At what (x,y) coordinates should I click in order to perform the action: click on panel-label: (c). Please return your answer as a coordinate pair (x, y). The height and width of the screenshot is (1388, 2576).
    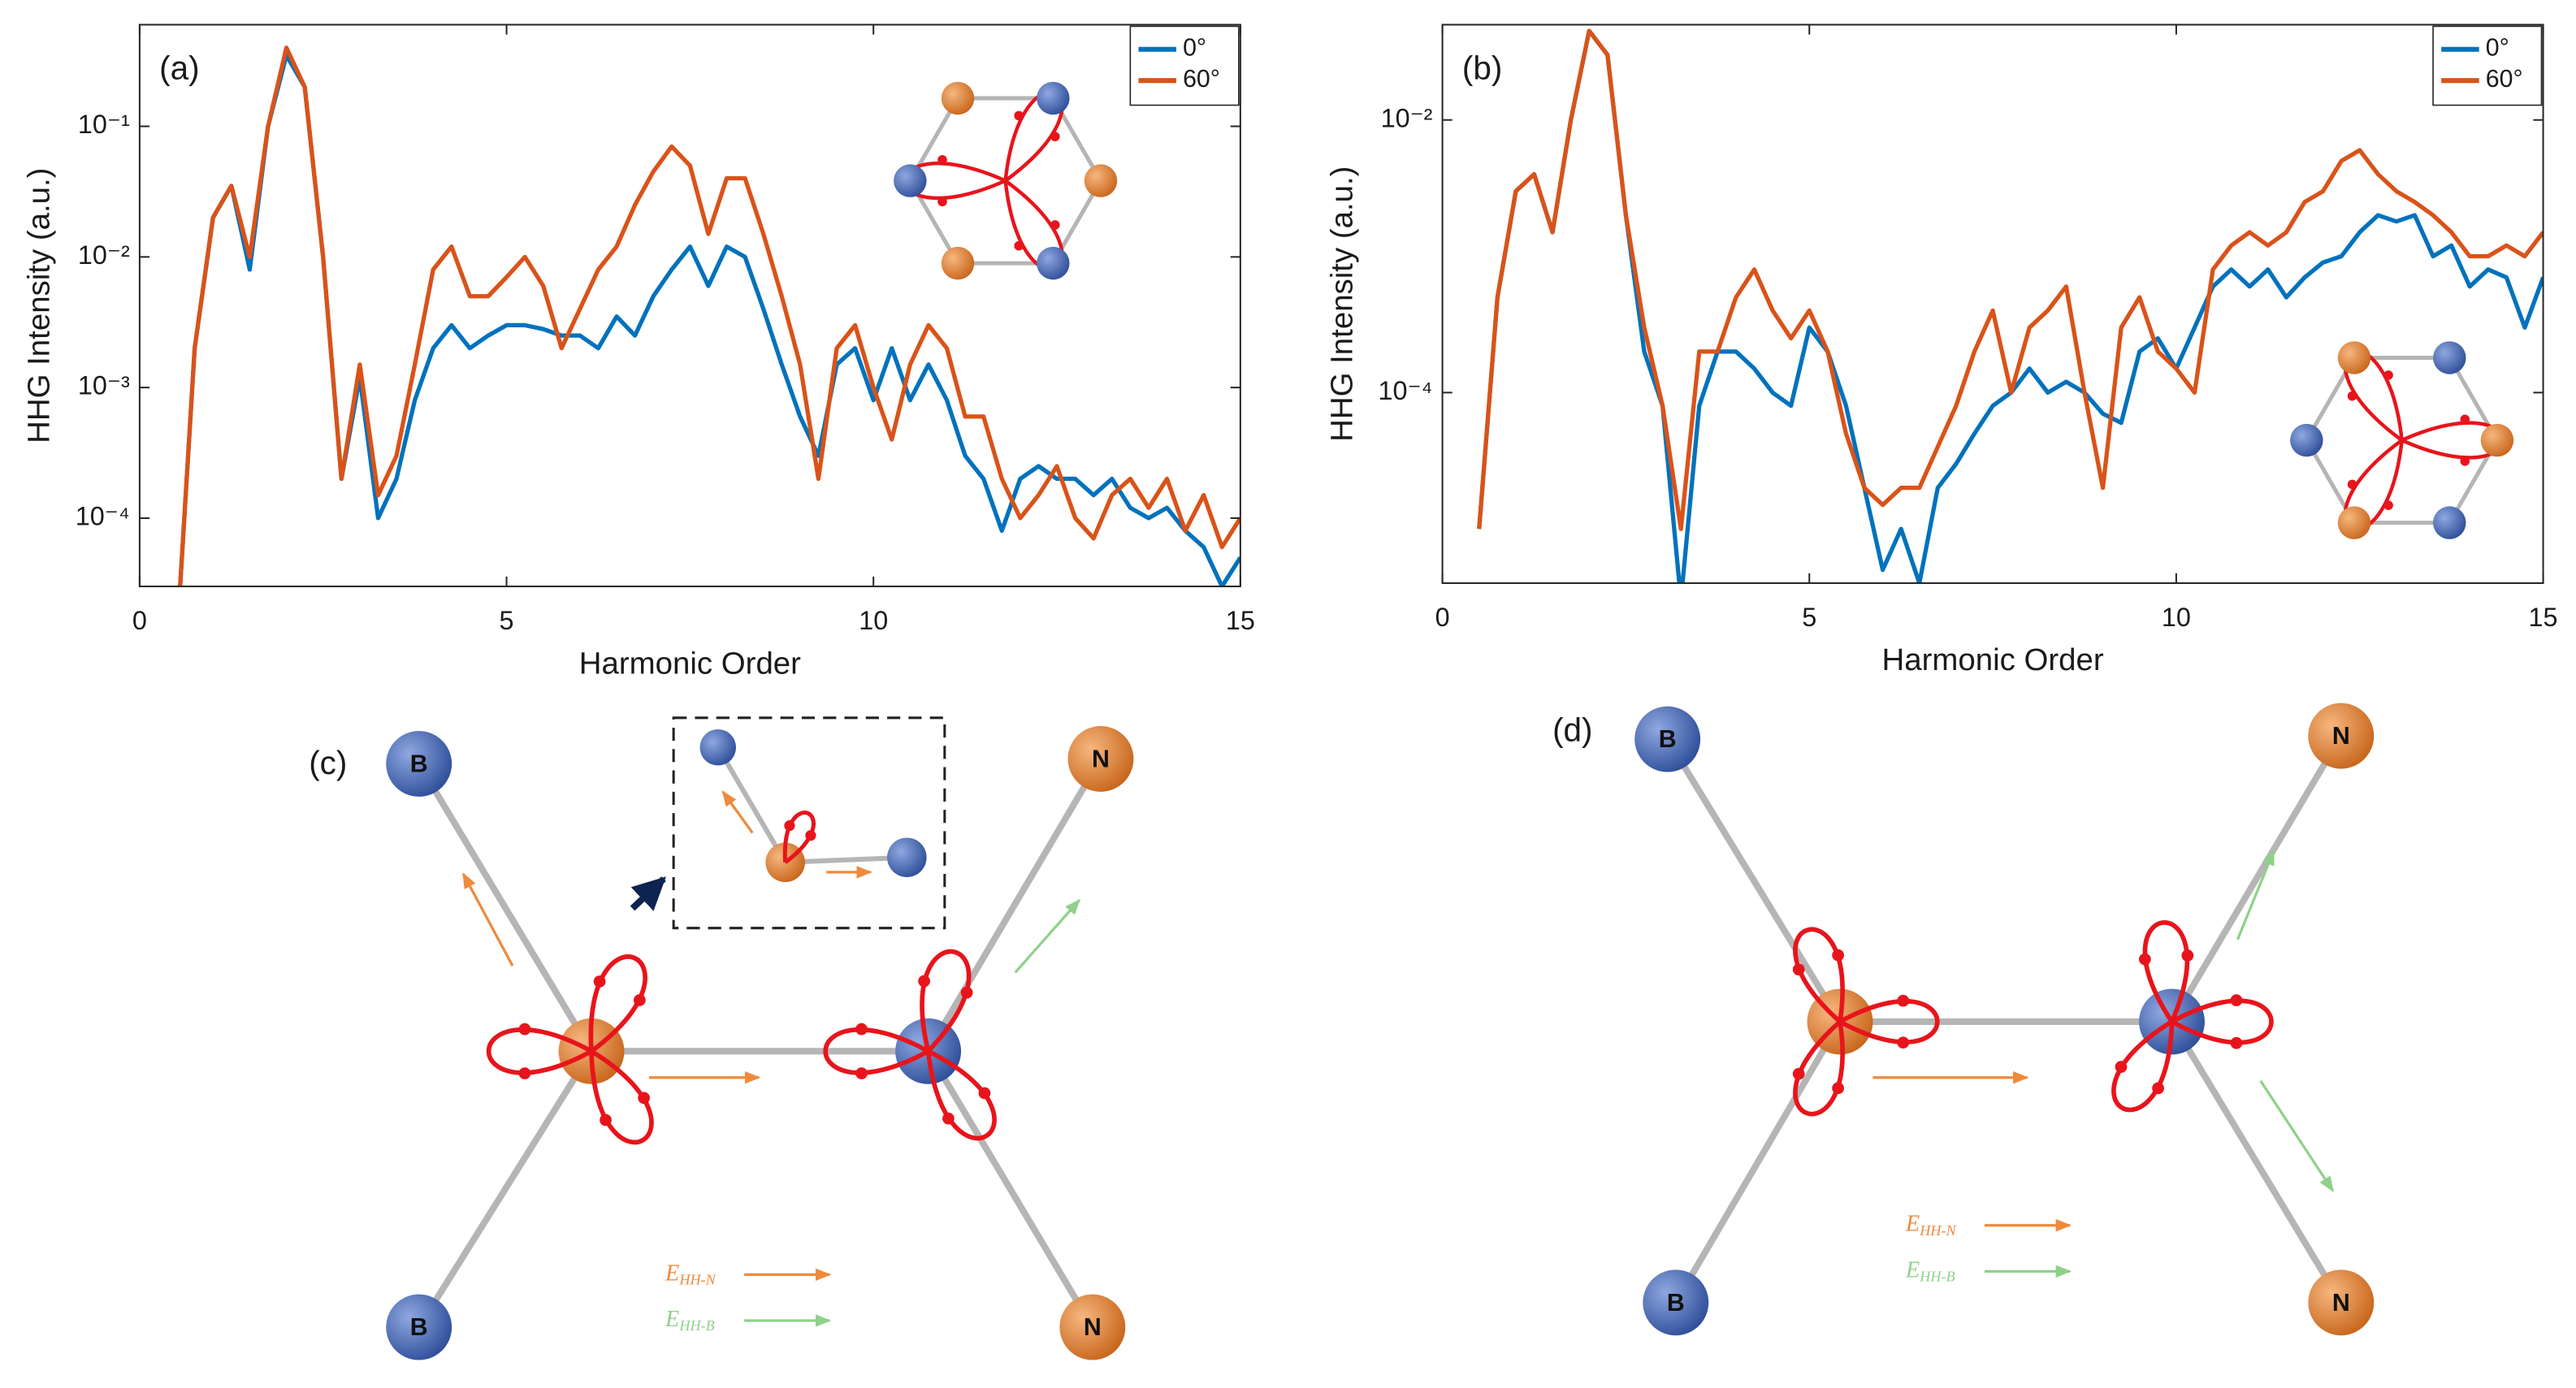
    Looking at the image, I should click on (328, 762).